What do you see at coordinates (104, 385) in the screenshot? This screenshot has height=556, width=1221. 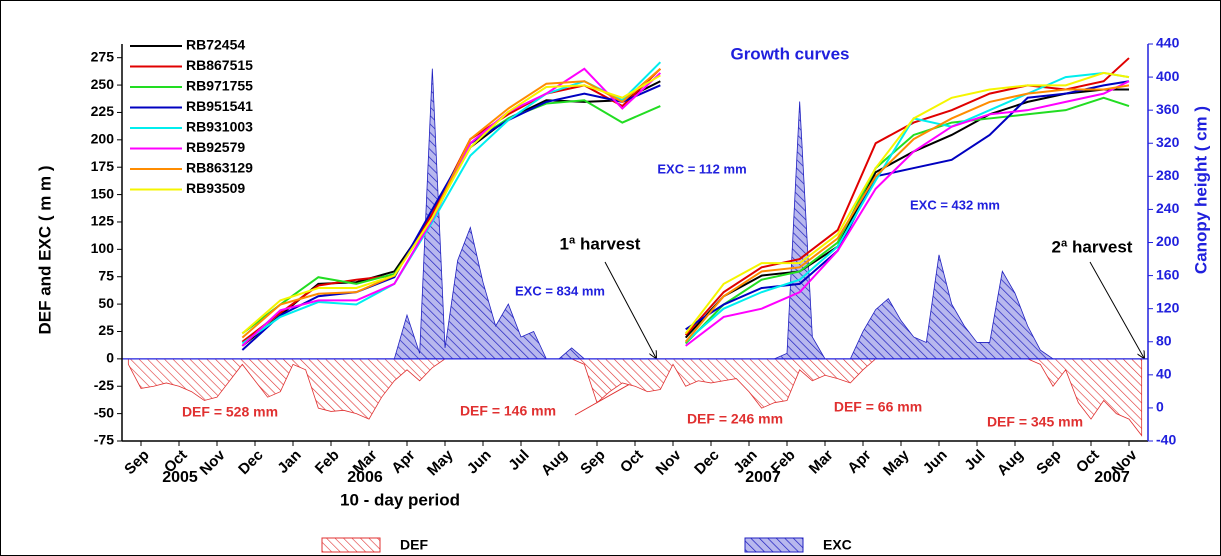 I see `y-tick-label: -25` at bounding box center [104, 385].